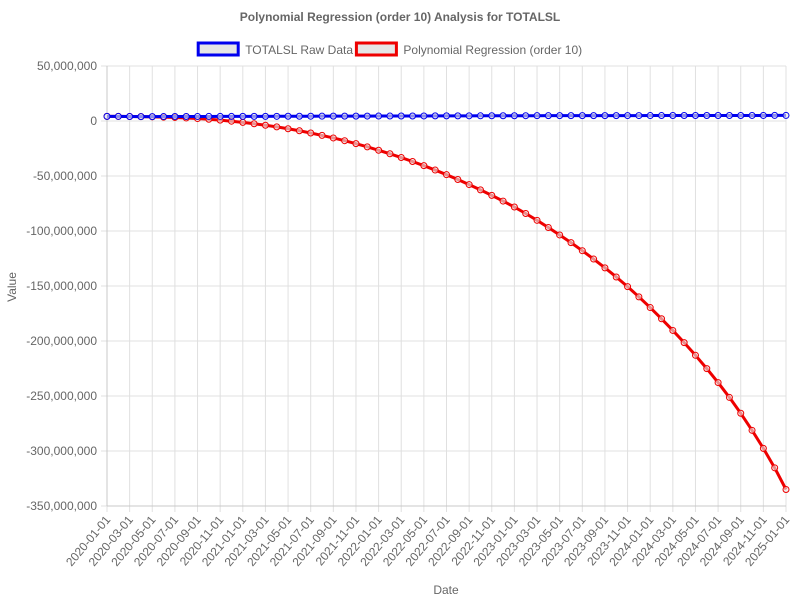 The width and height of the screenshot is (800, 605). I want to click on y-tick-label: 0, so click(93, 121).